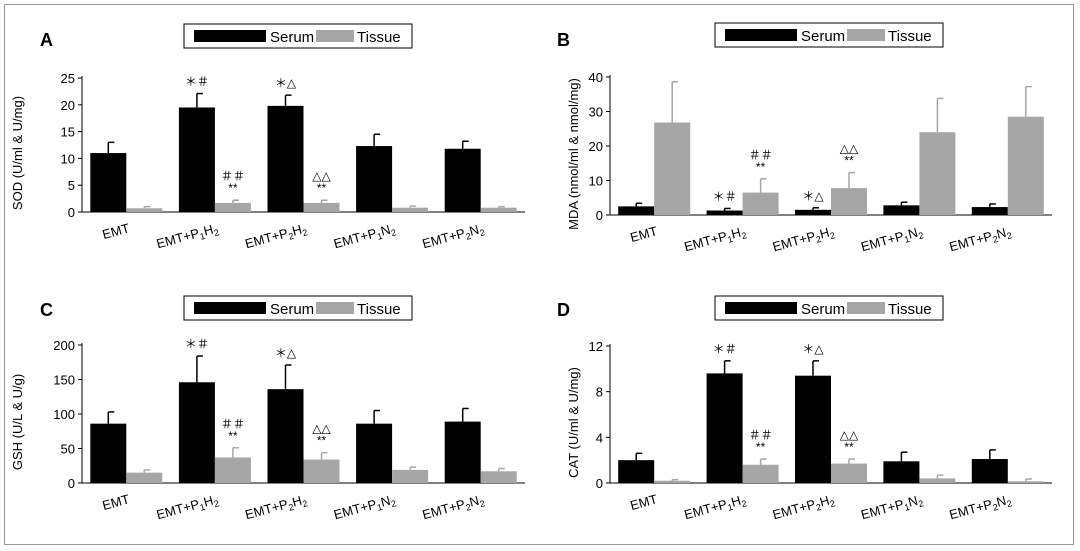 The height and width of the screenshot is (551, 1080). I want to click on y-tick-label: 8, so click(599, 392).